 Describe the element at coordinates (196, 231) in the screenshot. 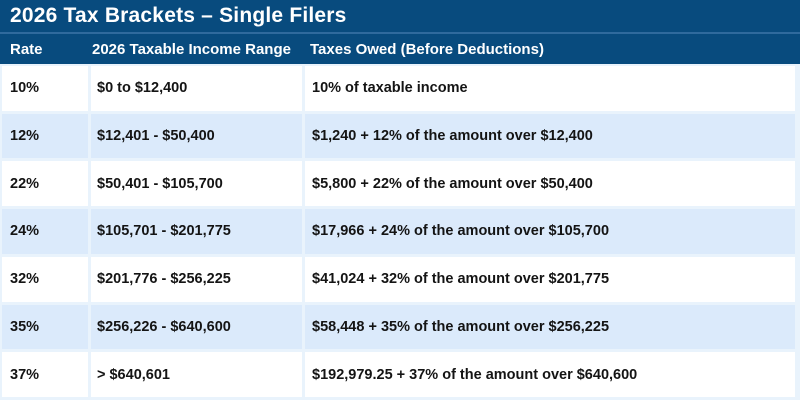

I see `income-range-cell: $105,701 - $201,775` at that location.